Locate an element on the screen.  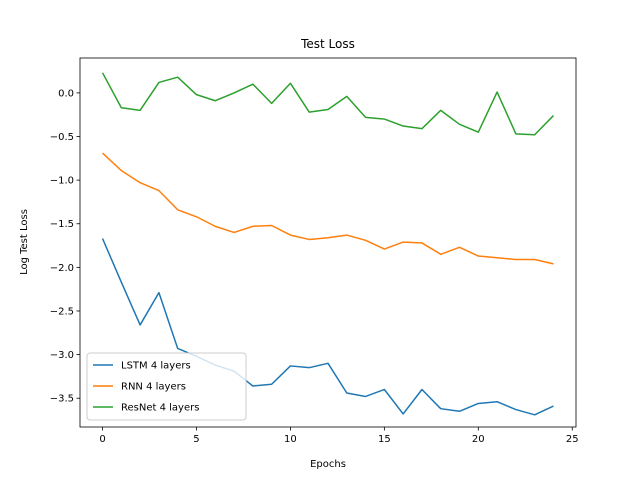
y-tick-label: 0.0 is located at coordinates (66, 93).